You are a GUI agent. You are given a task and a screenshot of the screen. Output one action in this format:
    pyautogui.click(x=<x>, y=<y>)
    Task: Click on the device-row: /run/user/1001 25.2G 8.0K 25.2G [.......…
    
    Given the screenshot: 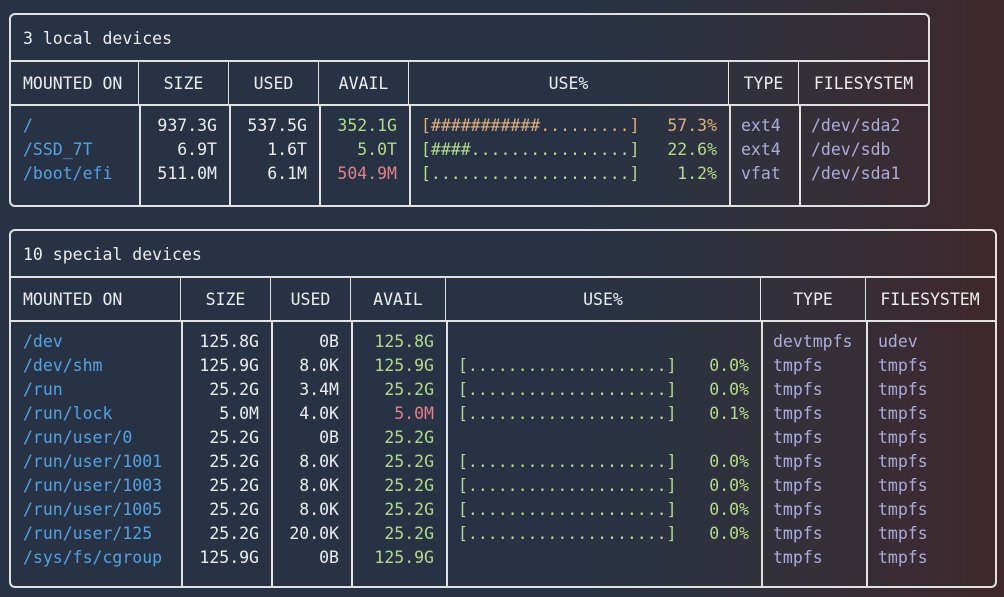 What is the action you would take?
    pyautogui.click(x=503, y=462)
    